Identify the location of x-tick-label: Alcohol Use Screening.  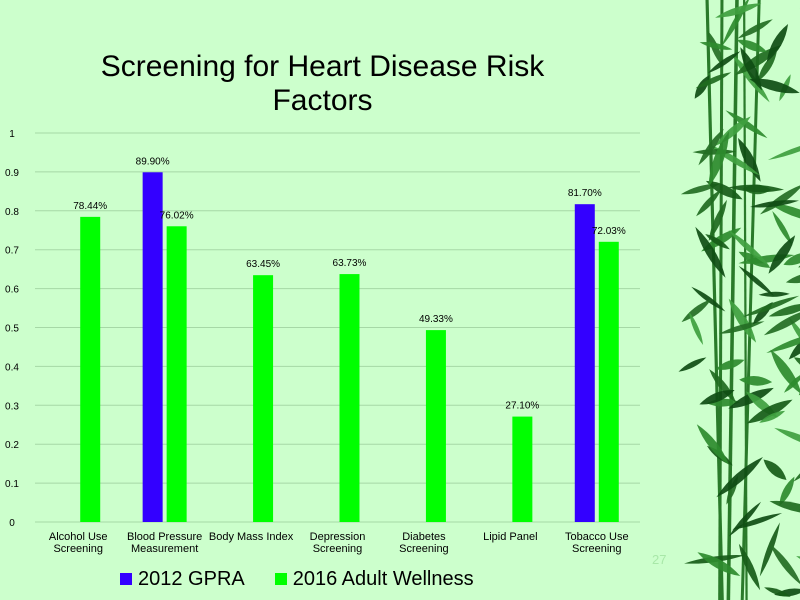
(78, 543).